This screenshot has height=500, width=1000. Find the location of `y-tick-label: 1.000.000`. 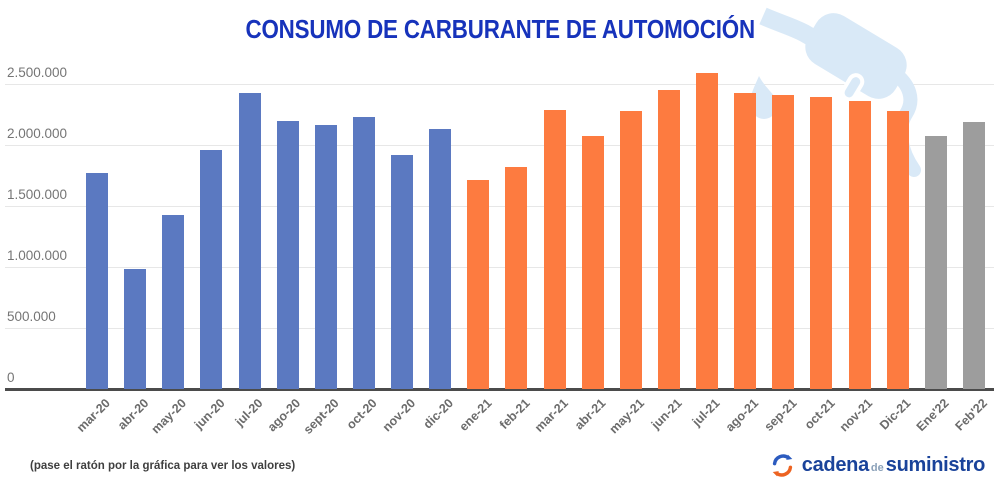

y-tick-label: 1.000.000 is located at coordinates (37, 255).